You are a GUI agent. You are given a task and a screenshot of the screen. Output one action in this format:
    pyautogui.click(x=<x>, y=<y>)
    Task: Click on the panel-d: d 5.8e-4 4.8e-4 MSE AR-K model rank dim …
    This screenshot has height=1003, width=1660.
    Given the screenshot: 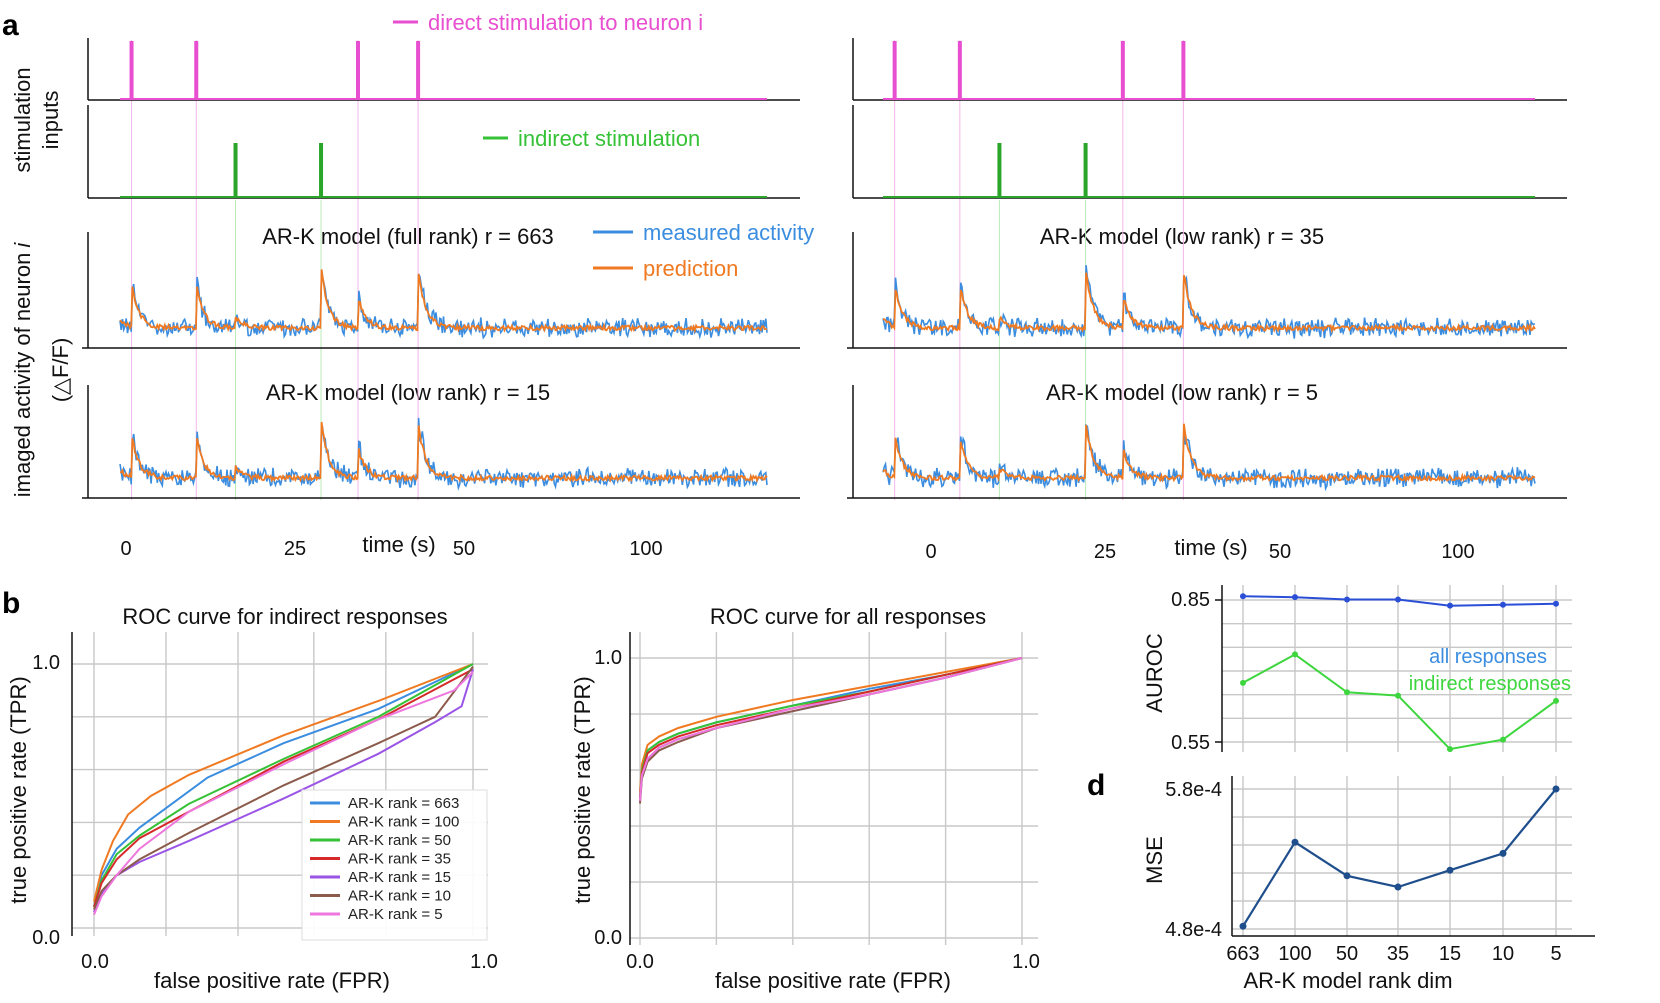 What is the action you would take?
    pyautogui.click(x=1341, y=881)
    